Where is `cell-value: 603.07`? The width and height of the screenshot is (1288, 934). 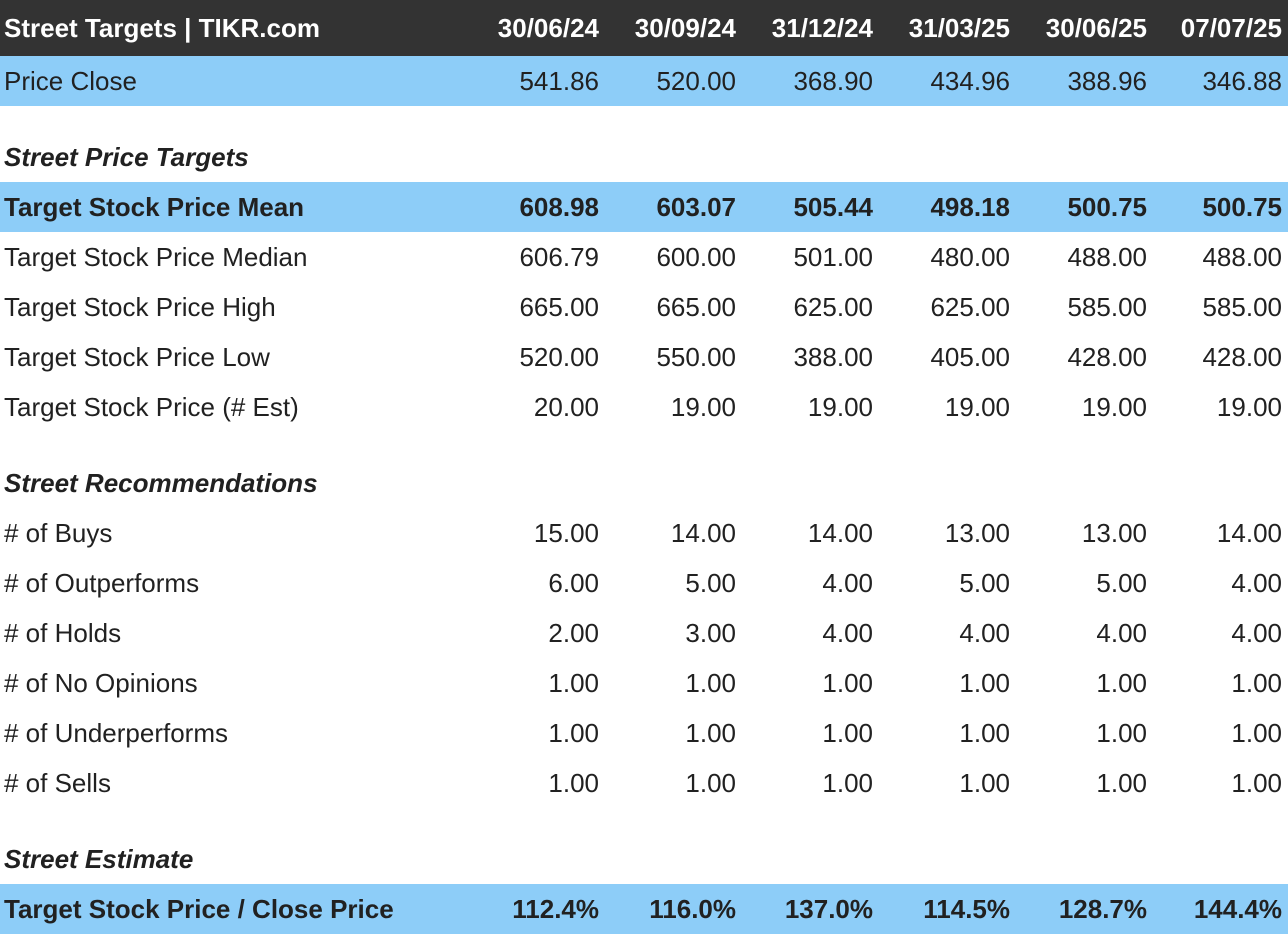 cell-value: 603.07 is located at coordinates (696, 206).